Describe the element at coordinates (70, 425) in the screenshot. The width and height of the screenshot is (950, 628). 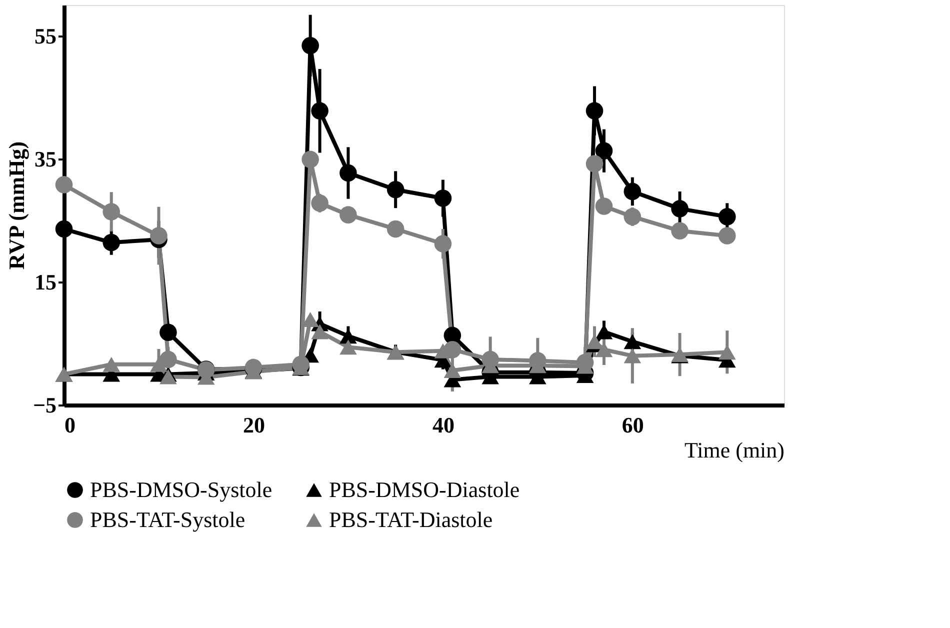
I see `x-tick-label: 0` at that location.